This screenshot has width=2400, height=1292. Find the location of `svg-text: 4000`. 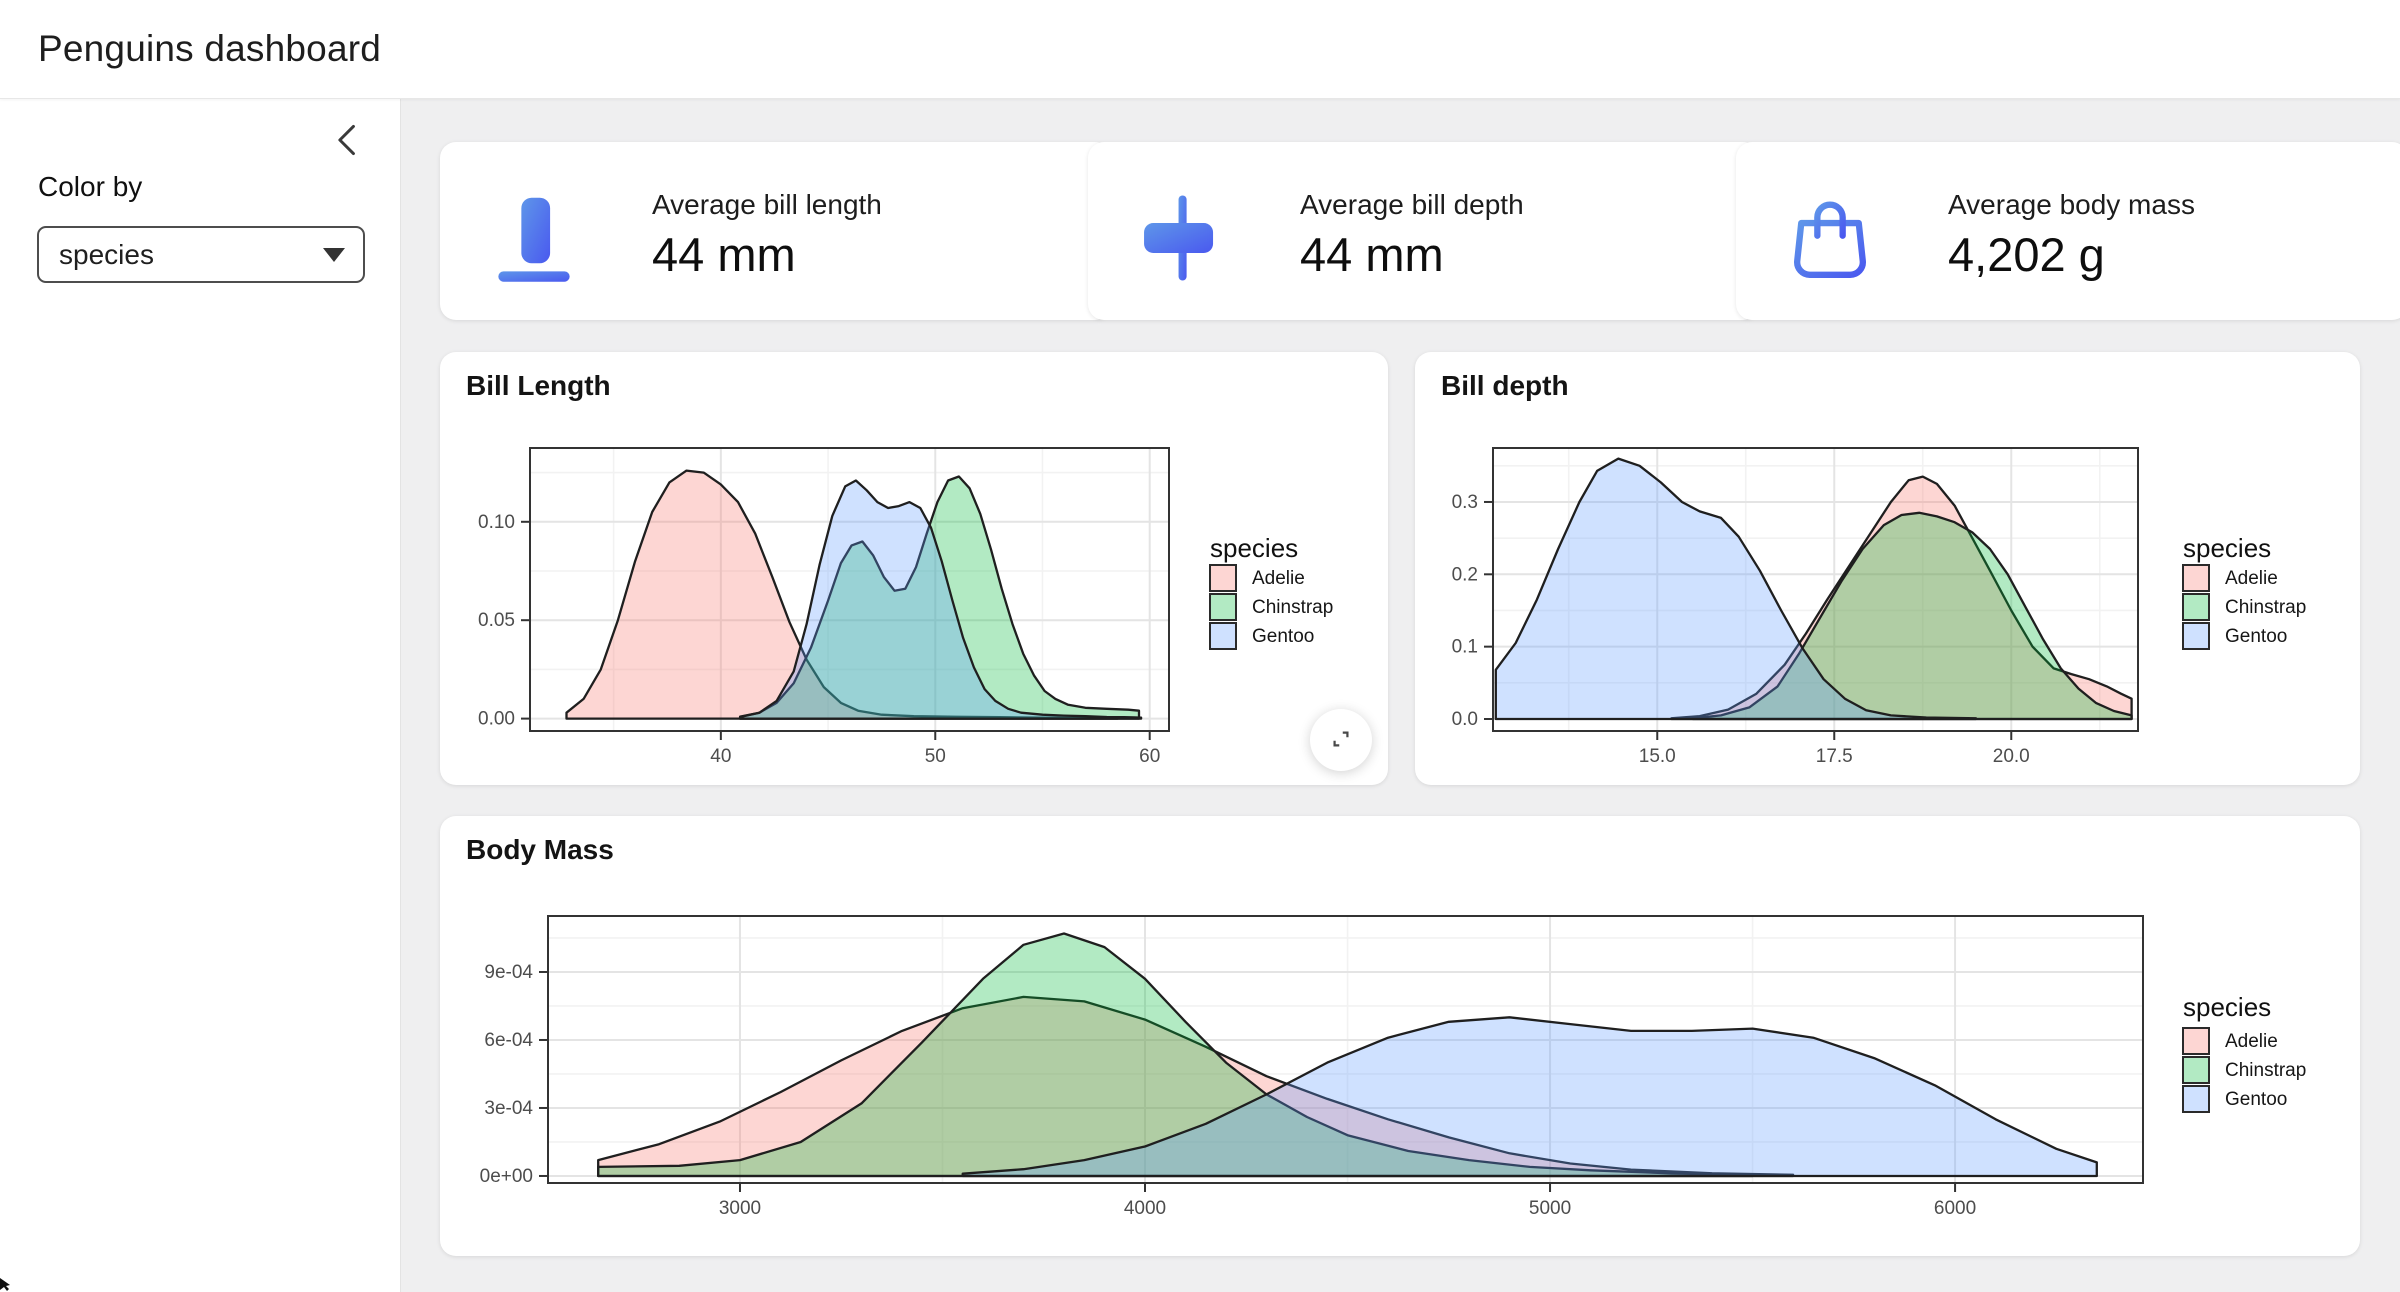

svg-text: 4000 is located at coordinates (1145, 1208).